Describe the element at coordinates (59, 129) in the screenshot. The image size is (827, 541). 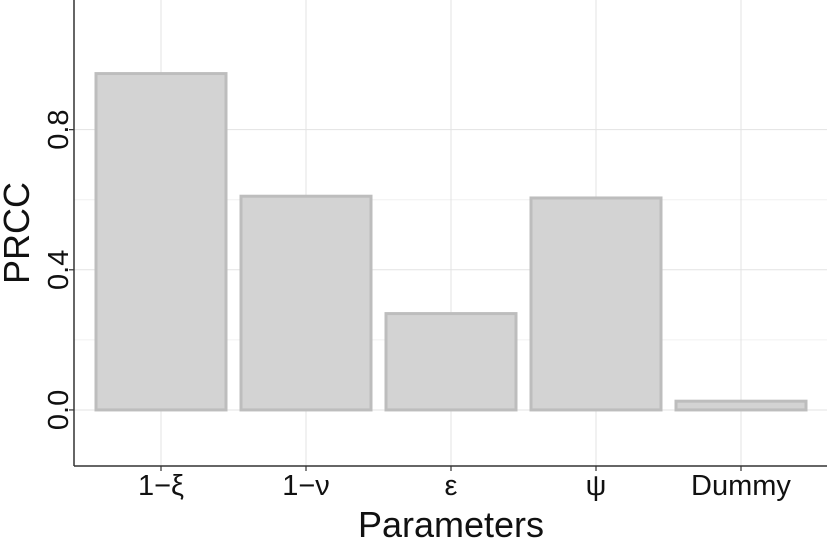
I see `y-tick-label-2: 0.8` at that location.